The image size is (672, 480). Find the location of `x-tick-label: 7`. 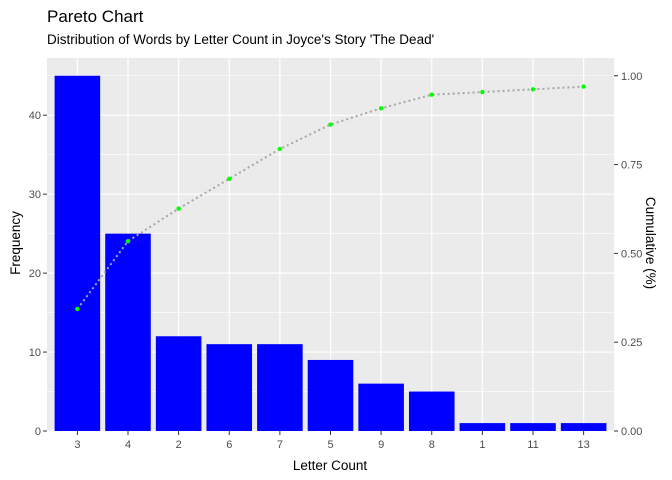

x-tick-label: 7 is located at coordinates (280, 445).